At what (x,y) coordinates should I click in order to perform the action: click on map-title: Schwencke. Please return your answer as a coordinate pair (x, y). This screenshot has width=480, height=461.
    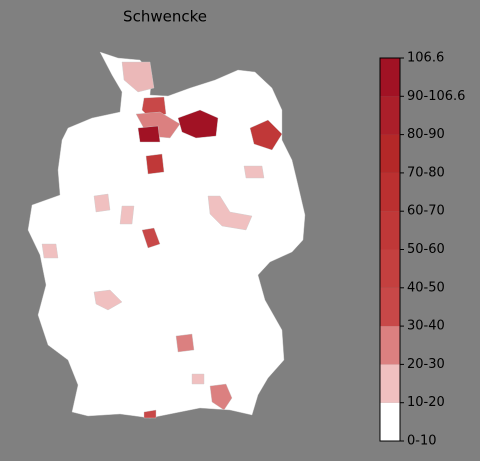
    Looking at the image, I should click on (165, 17).